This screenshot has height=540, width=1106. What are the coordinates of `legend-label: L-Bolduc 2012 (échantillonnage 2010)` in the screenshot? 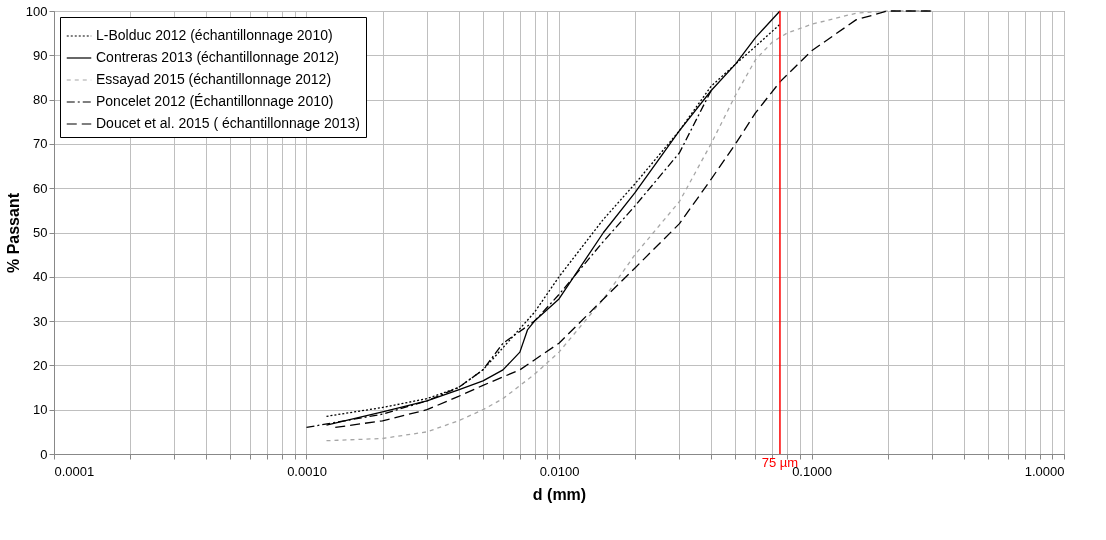 It's located at (214, 35).